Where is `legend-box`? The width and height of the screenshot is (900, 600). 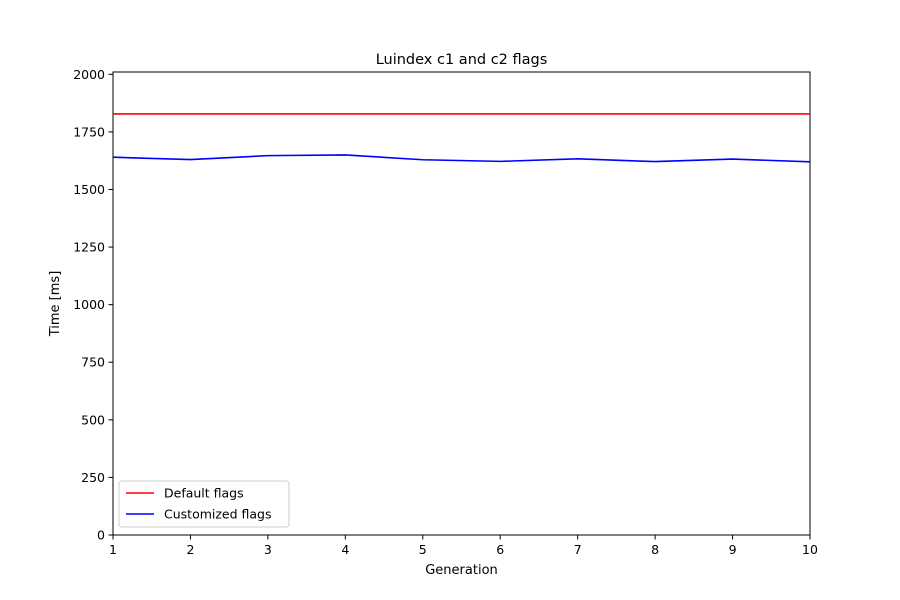 legend-box is located at coordinates (204, 504).